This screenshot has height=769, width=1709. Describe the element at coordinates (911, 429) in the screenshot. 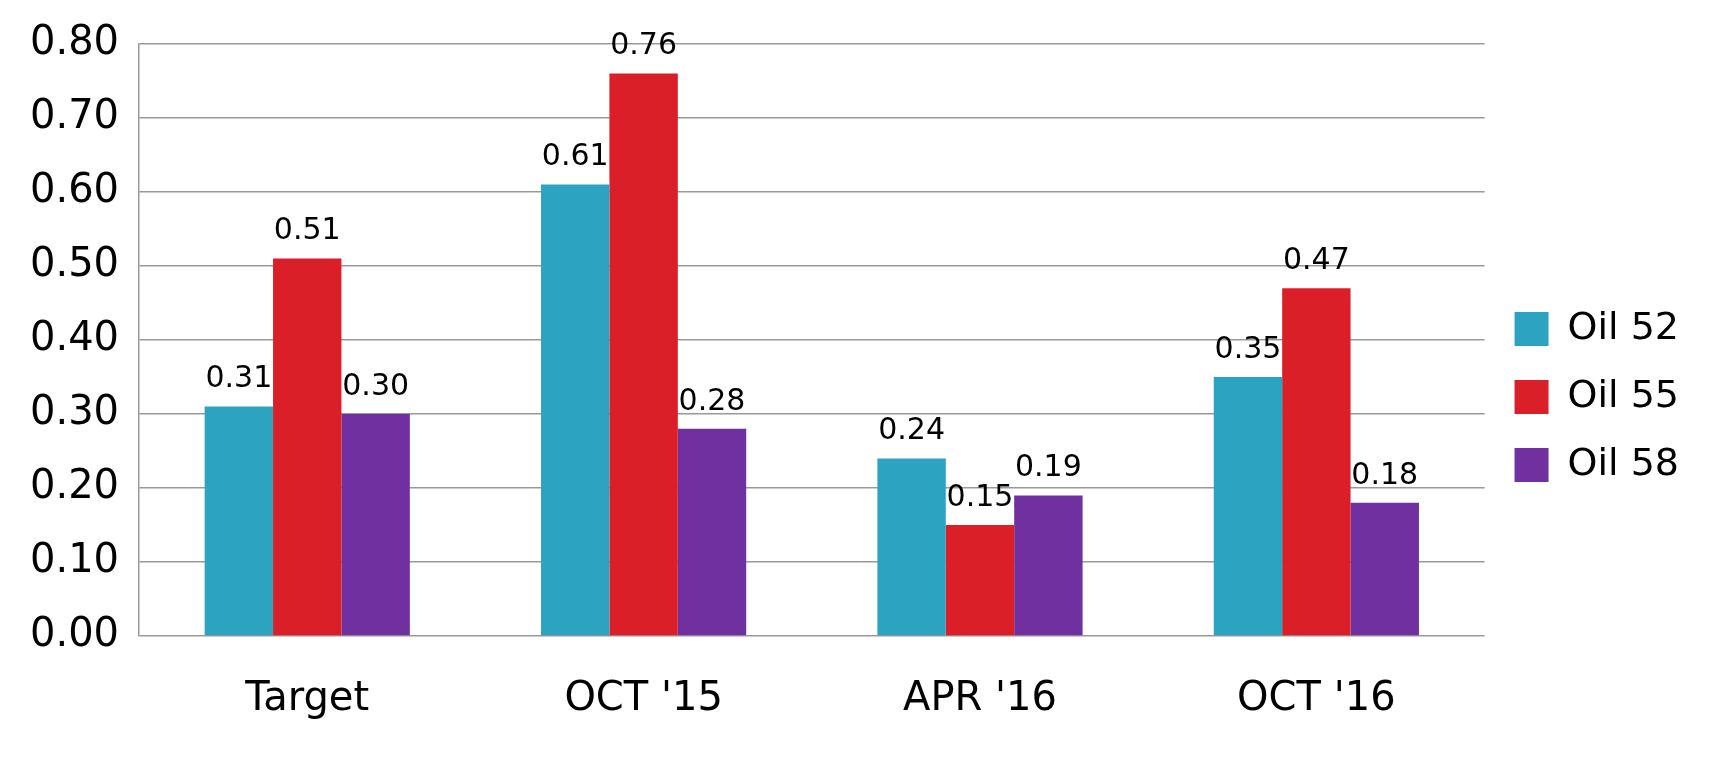

I see `data-label: 0.24` at that location.